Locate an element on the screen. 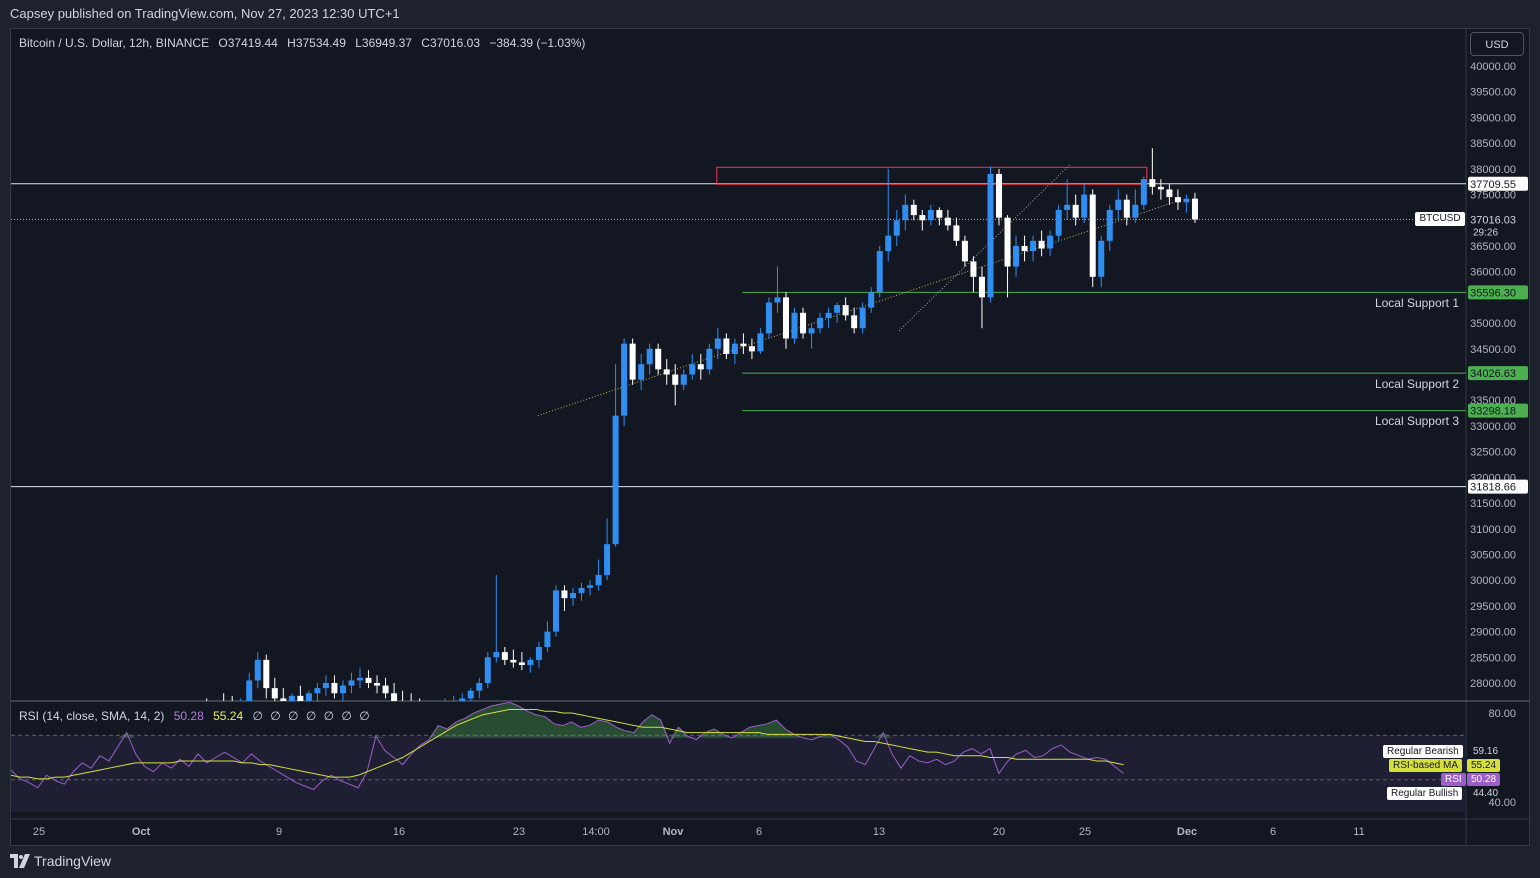 The image size is (1540, 878). time-tick-label: 16 is located at coordinates (399, 832).